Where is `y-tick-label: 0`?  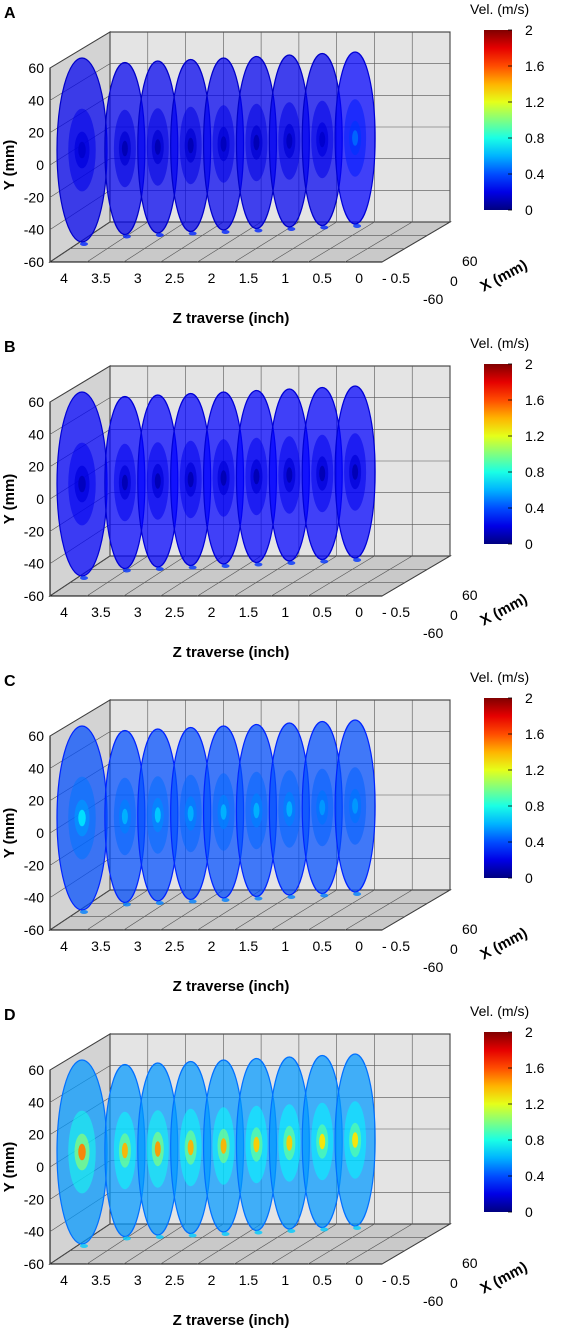
y-tick-label: 0 is located at coordinates (40, 833).